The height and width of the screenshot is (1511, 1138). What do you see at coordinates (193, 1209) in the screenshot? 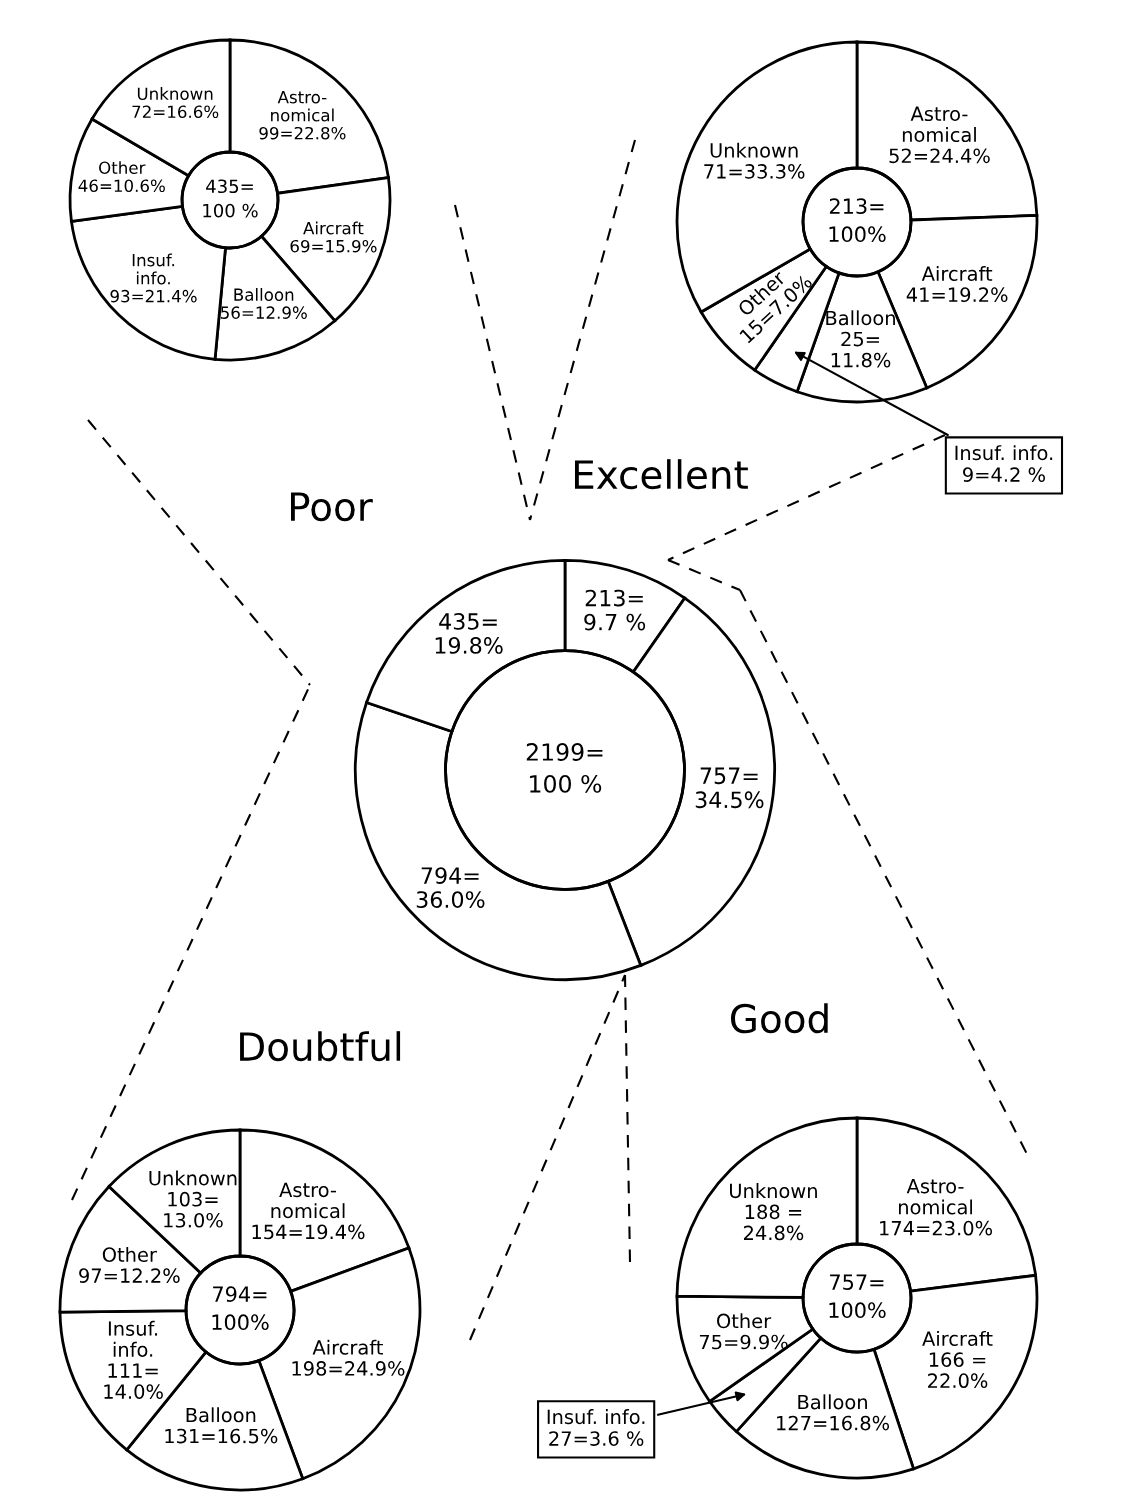
I see `data-label: 103= 13.0%` at bounding box center [193, 1209].